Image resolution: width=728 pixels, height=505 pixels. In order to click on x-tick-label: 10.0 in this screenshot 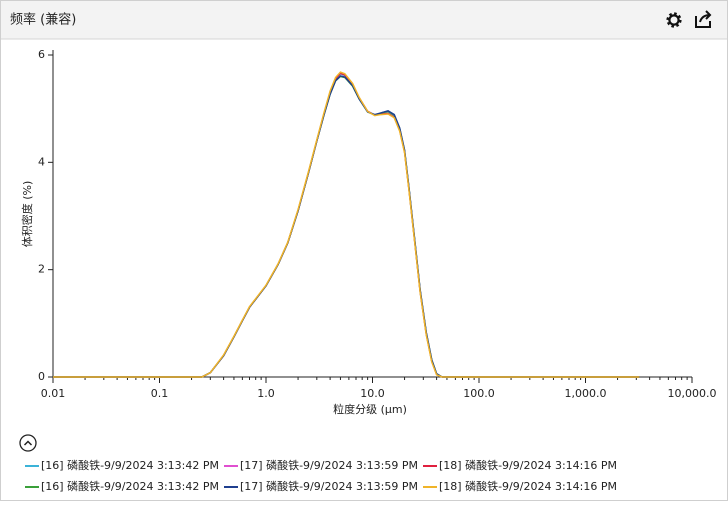, I will do `click(372, 393)`.